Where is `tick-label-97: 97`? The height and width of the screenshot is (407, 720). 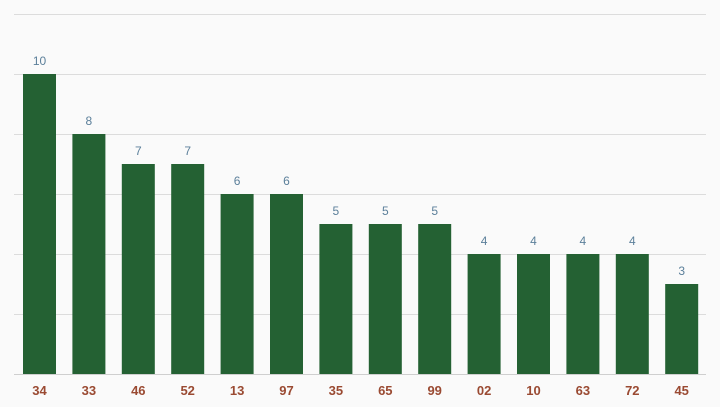
tick-label-97: 97 is located at coordinates (286, 390).